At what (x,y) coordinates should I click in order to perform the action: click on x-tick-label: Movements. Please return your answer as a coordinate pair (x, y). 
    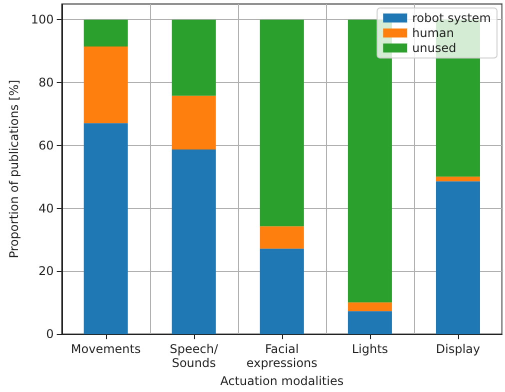
    Looking at the image, I should click on (105, 349).